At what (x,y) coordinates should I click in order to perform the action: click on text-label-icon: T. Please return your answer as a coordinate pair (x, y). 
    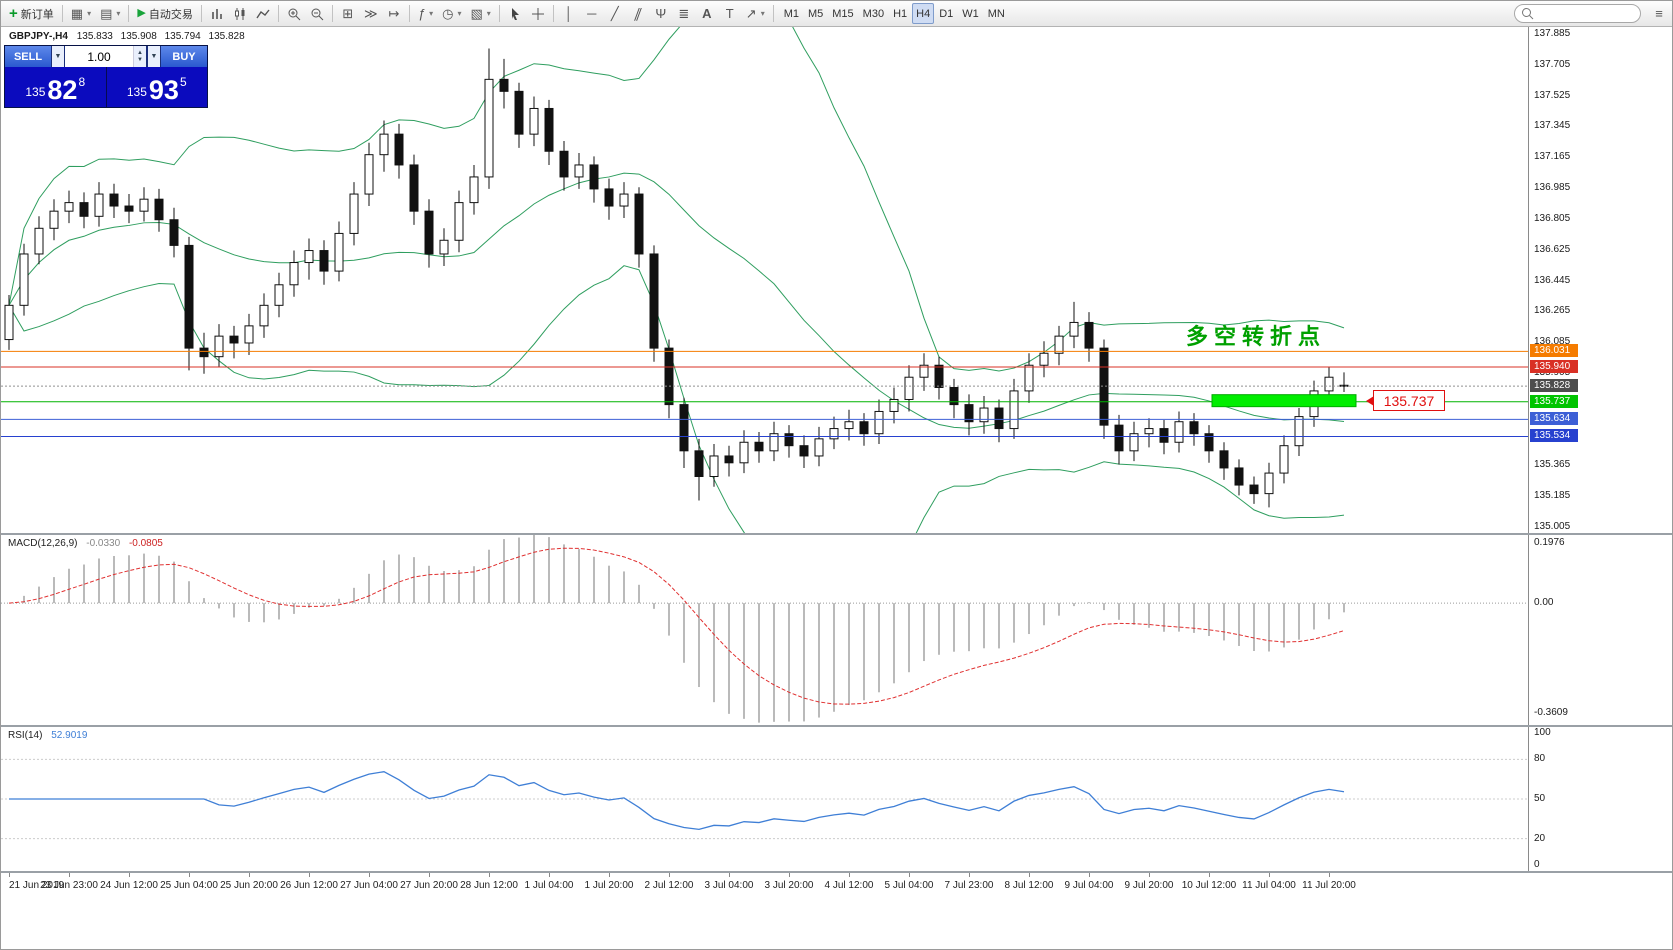
    Looking at the image, I should click on (729, 13).